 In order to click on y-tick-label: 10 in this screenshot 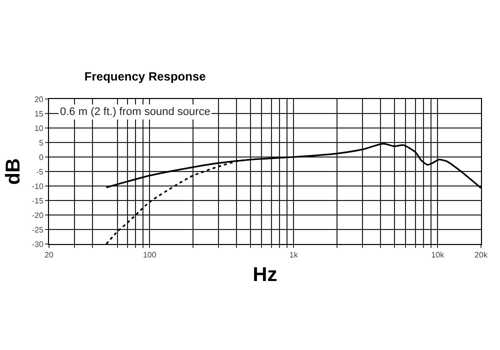, I will do `click(39, 128)`.